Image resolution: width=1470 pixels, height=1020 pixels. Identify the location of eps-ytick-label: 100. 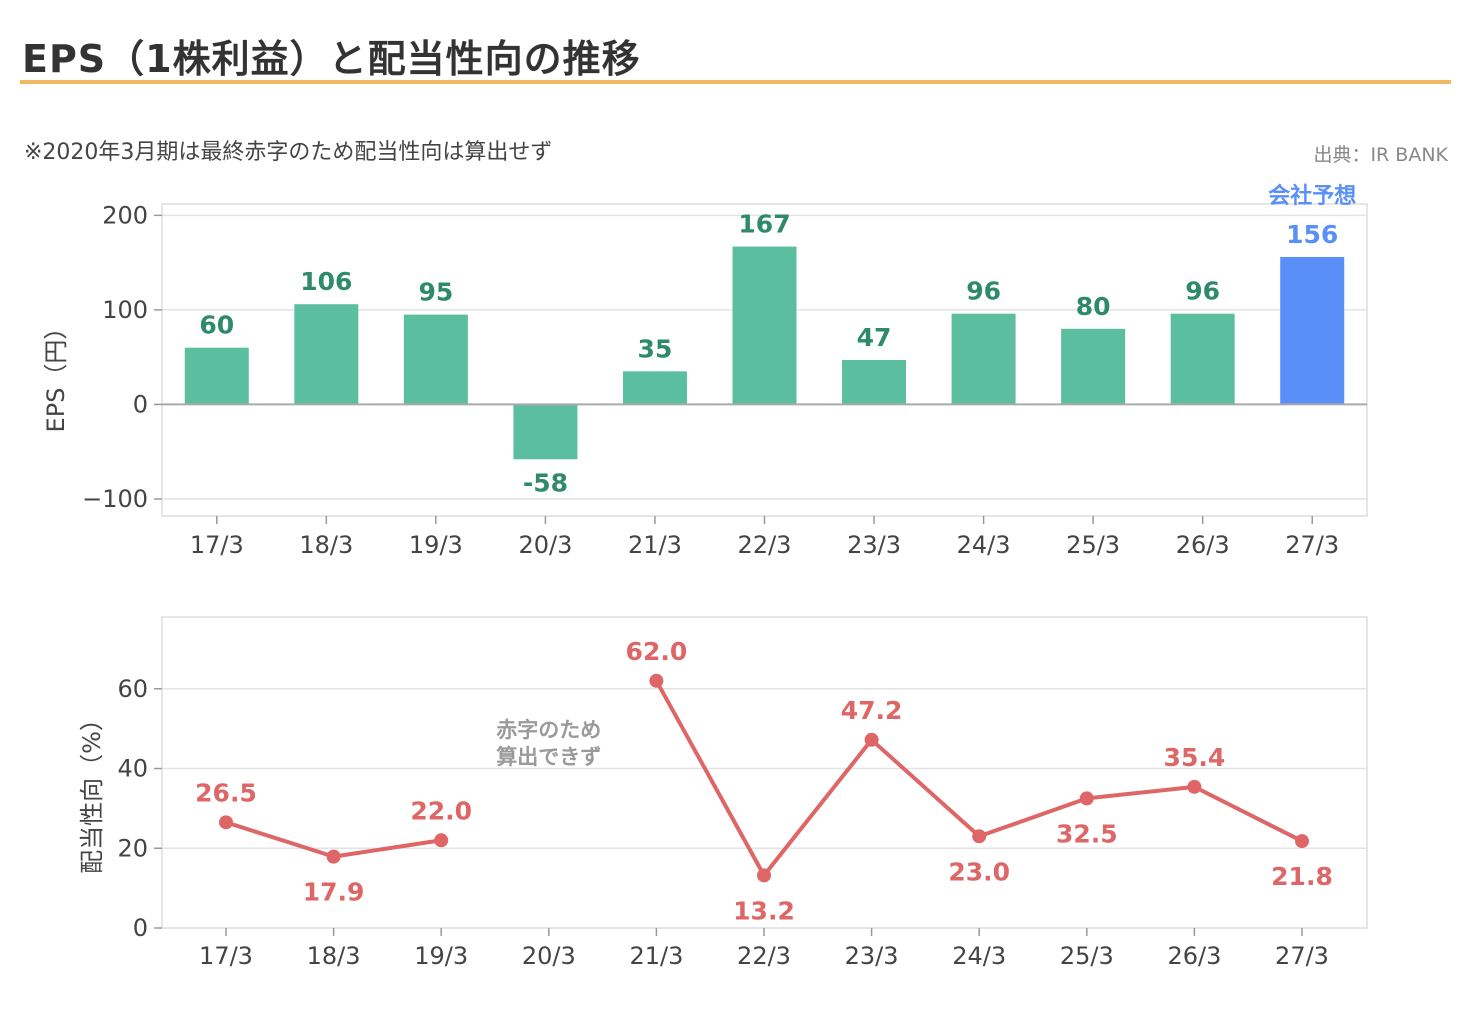
(125, 310).